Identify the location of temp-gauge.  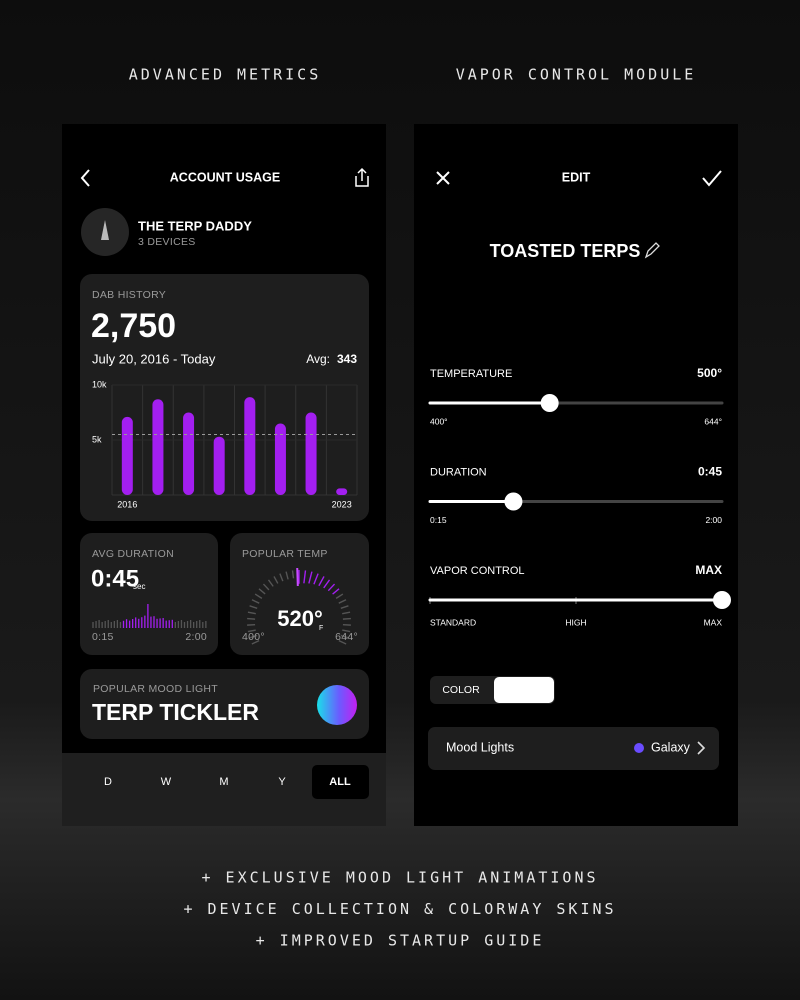
(299, 606).